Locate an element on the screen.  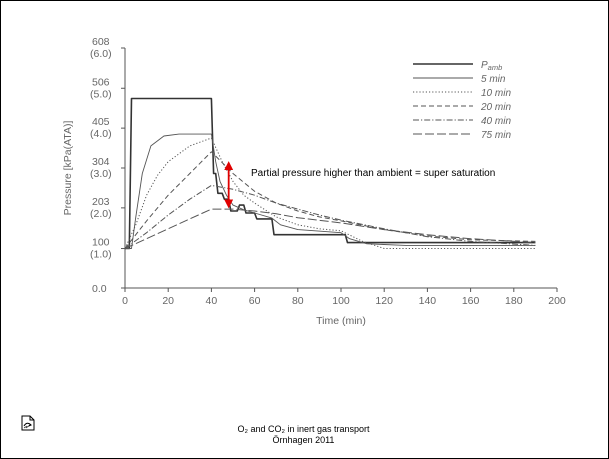
x-tick-label: 160 is located at coordinates (471, 301).